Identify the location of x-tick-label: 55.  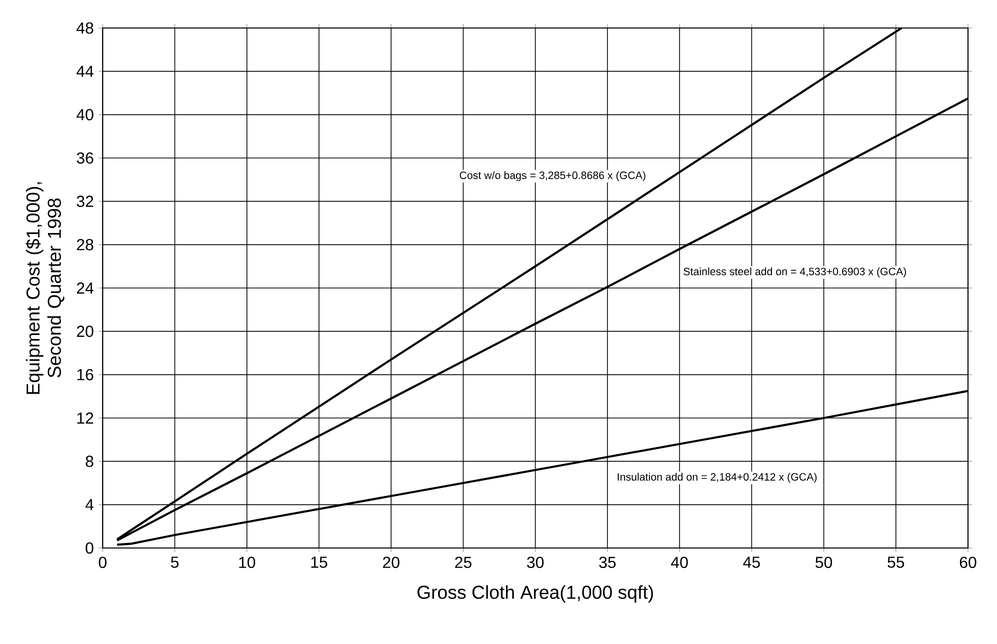
(896, 562).